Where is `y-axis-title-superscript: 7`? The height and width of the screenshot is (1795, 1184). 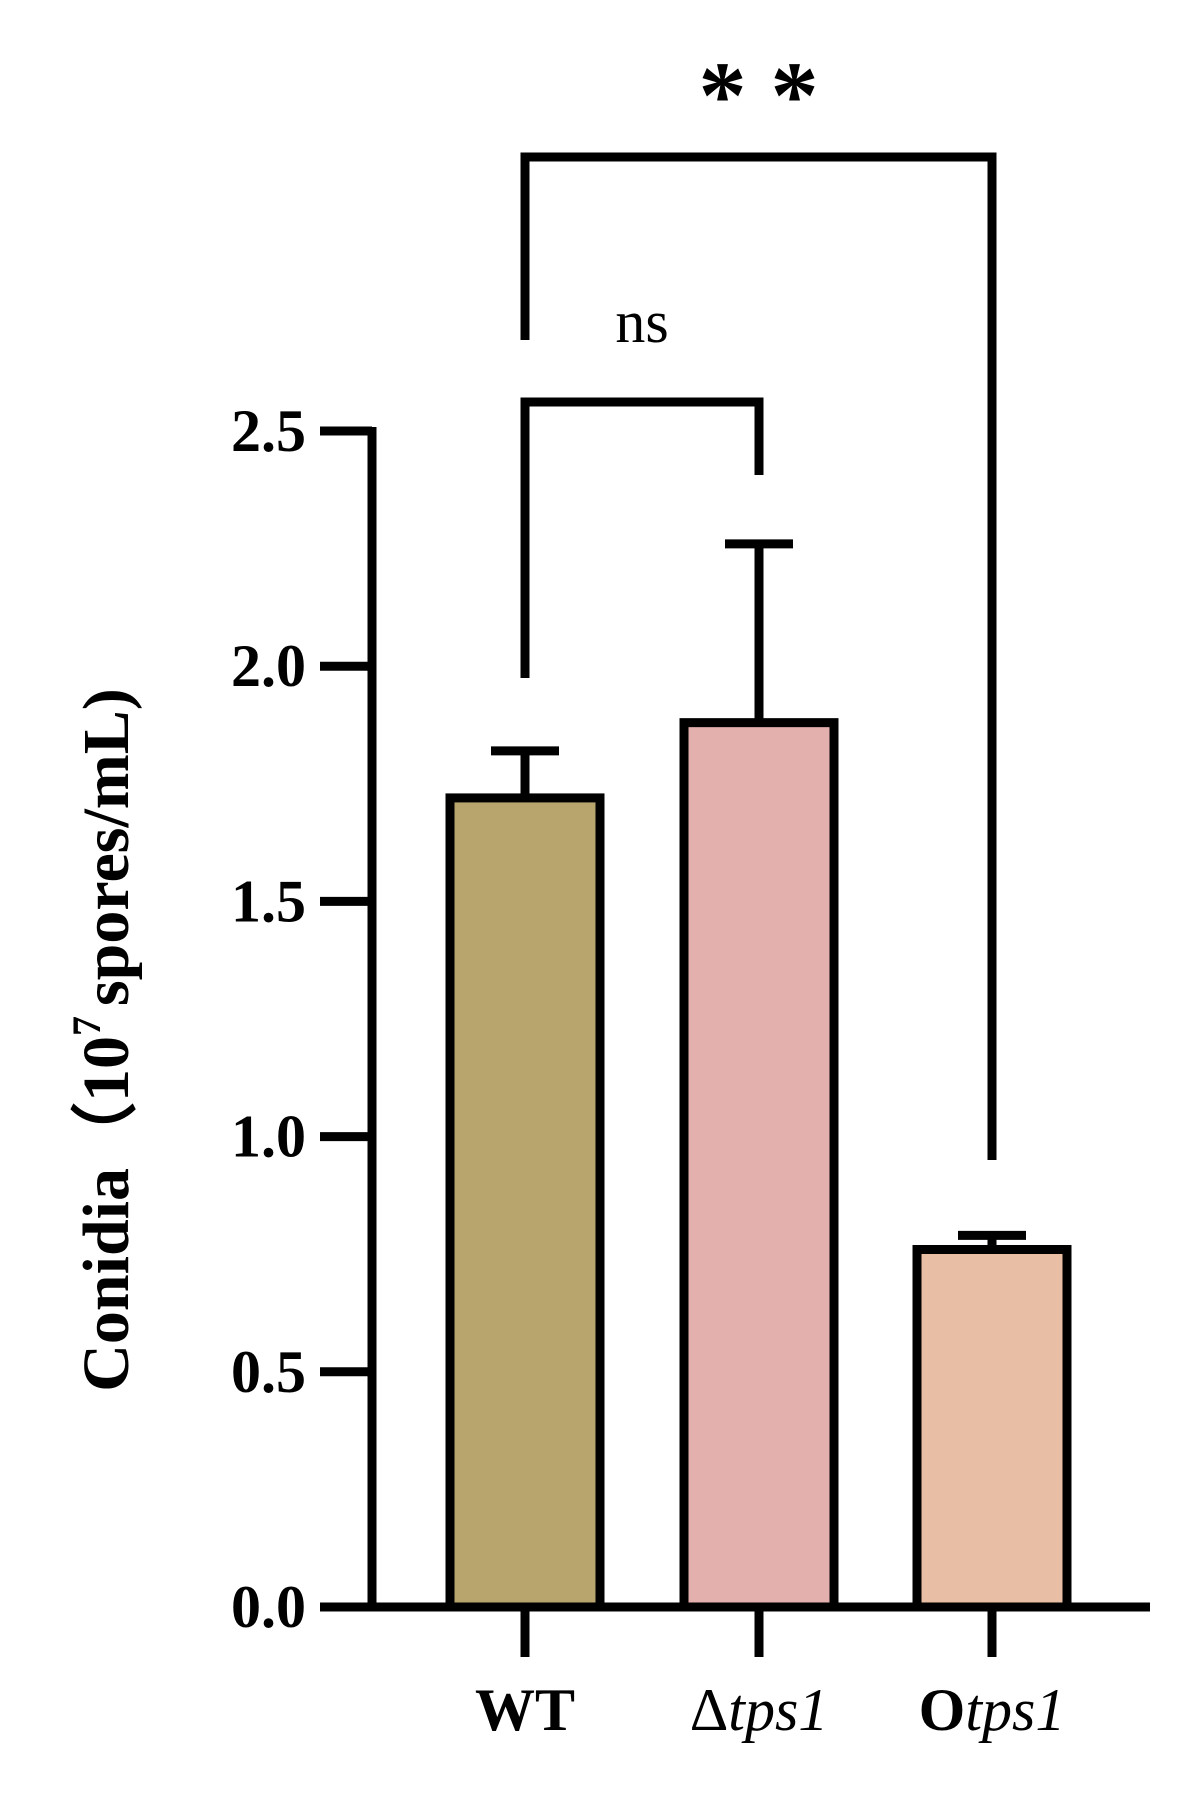
y-axis-title-superscript: 7 is located at coordinates (86, 1026).